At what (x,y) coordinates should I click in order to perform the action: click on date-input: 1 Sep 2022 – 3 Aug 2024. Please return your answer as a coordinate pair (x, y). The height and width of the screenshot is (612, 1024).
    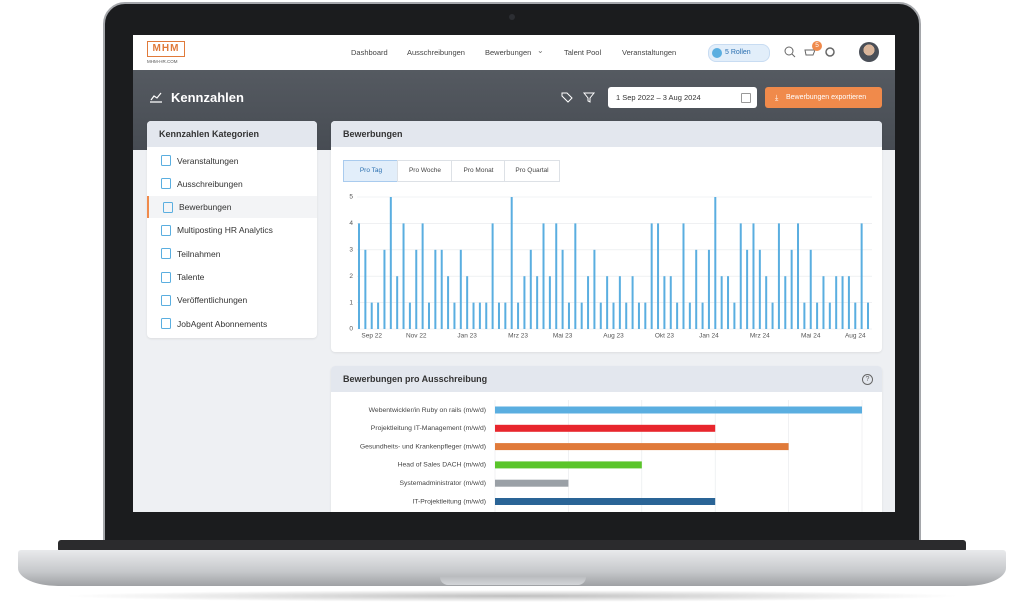
    Looking at the image, I should click on (682, 97).